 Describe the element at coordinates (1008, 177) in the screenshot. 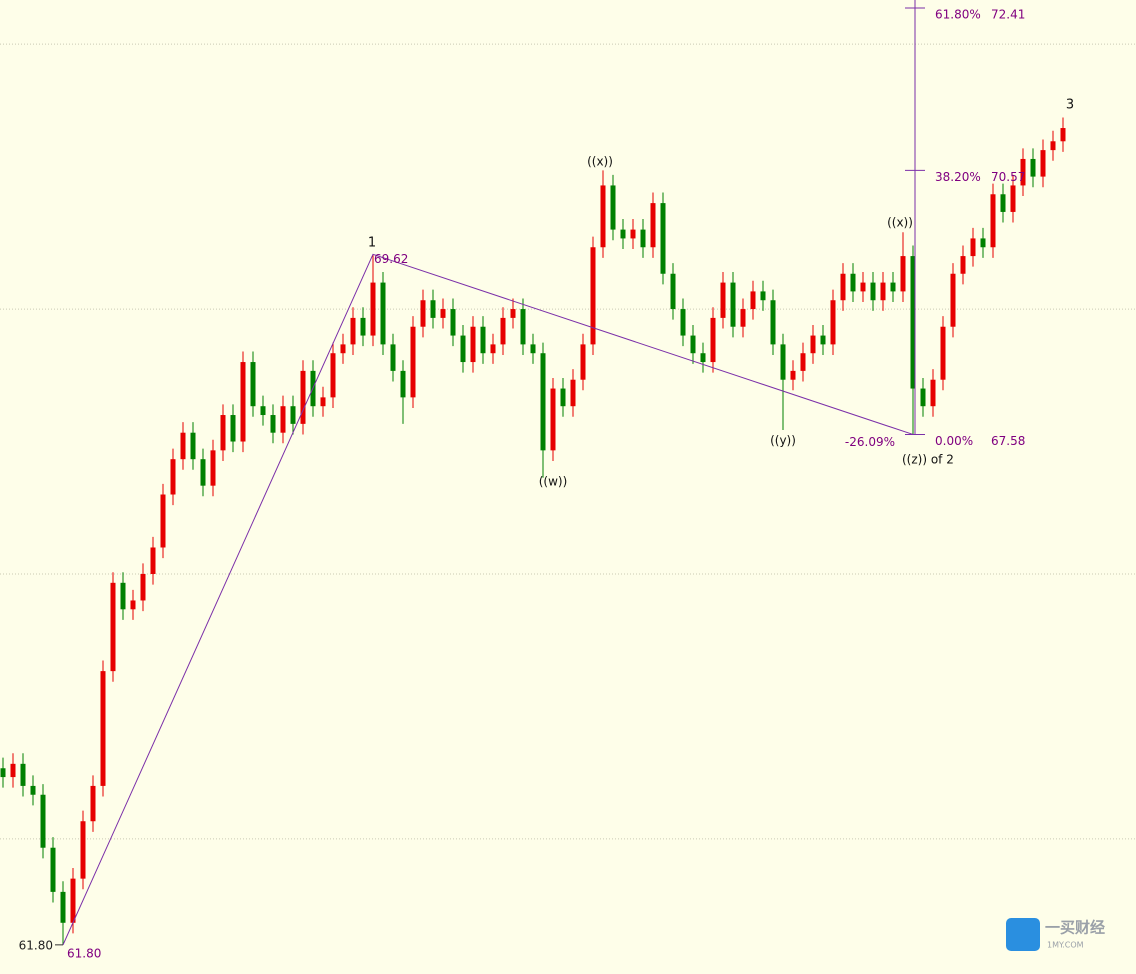

I see `fib-value: 70.57` at that location.